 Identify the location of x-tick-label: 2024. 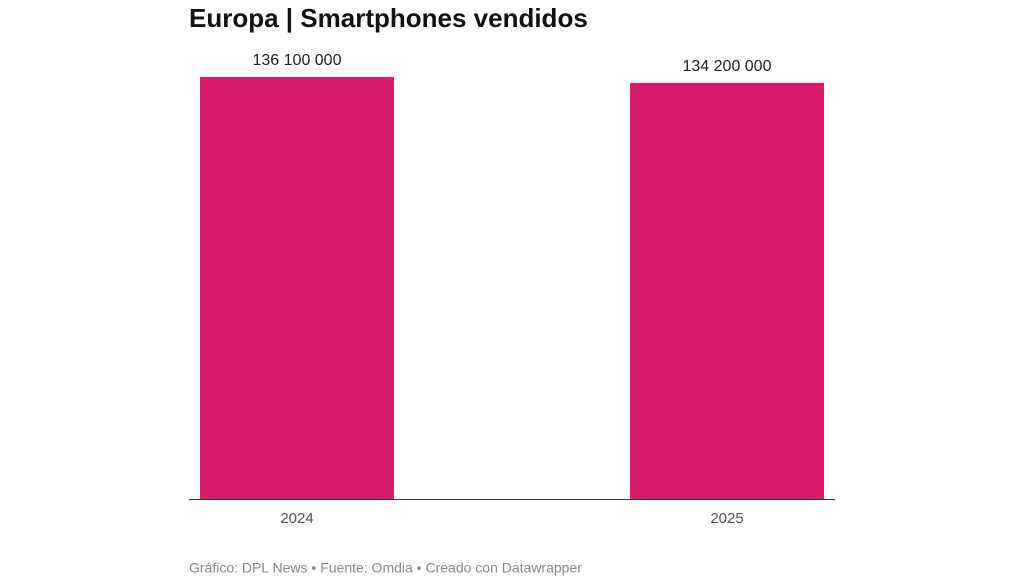
(296, 518).